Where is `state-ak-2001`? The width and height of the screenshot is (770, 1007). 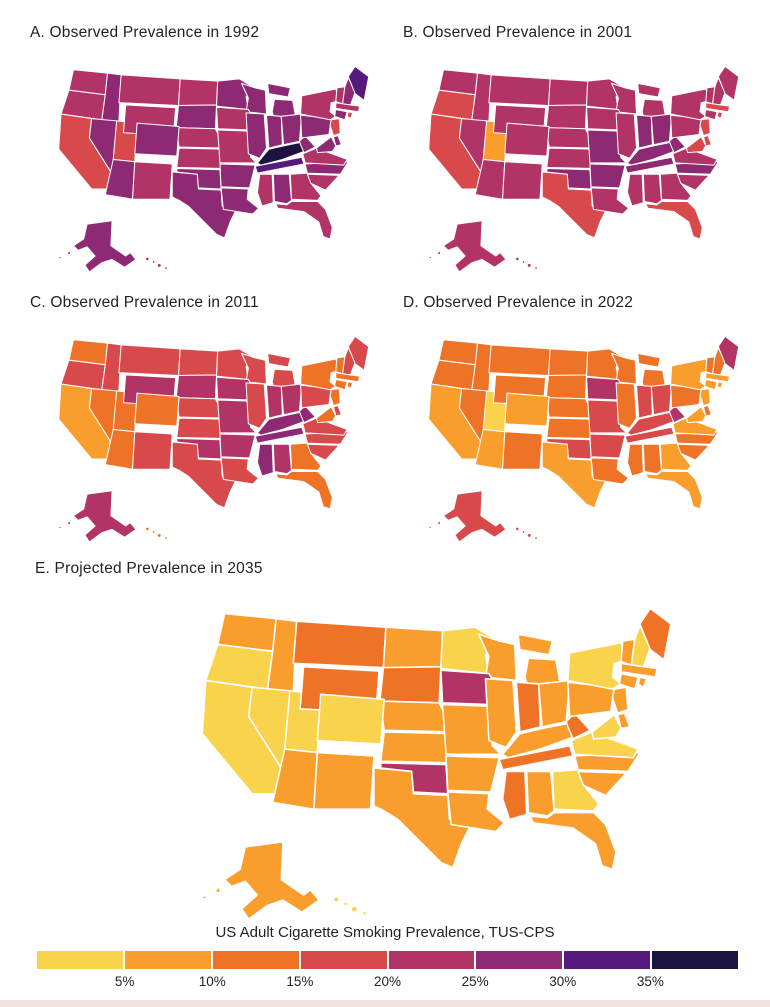 state-ak-2001 is located at coordinates (467, 246).